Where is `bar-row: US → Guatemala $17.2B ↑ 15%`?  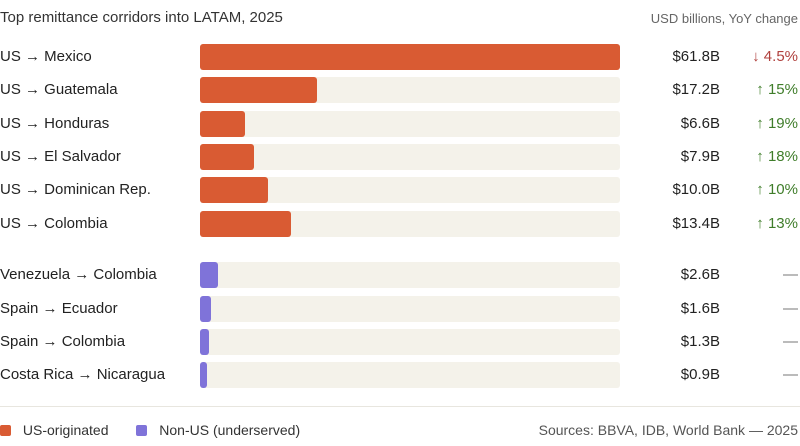 bar-row: US → Guatemala $17.2B ↑ 15% is located at coordinates (400, 90).